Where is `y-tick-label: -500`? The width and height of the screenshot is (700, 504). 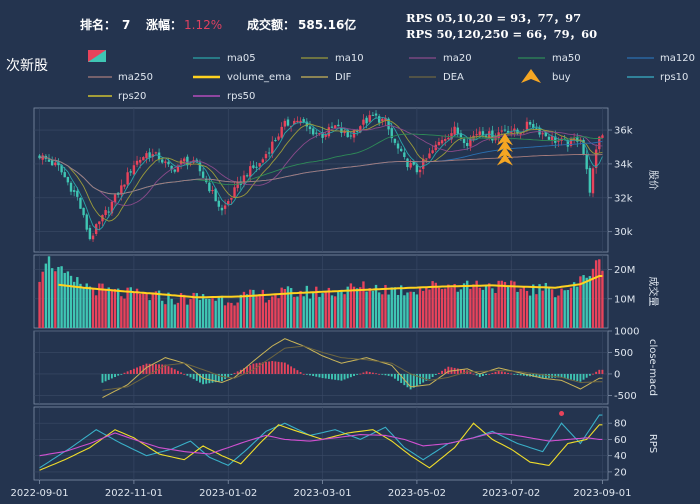 y-tick-label: -500 is located at coordinates (625, 396).